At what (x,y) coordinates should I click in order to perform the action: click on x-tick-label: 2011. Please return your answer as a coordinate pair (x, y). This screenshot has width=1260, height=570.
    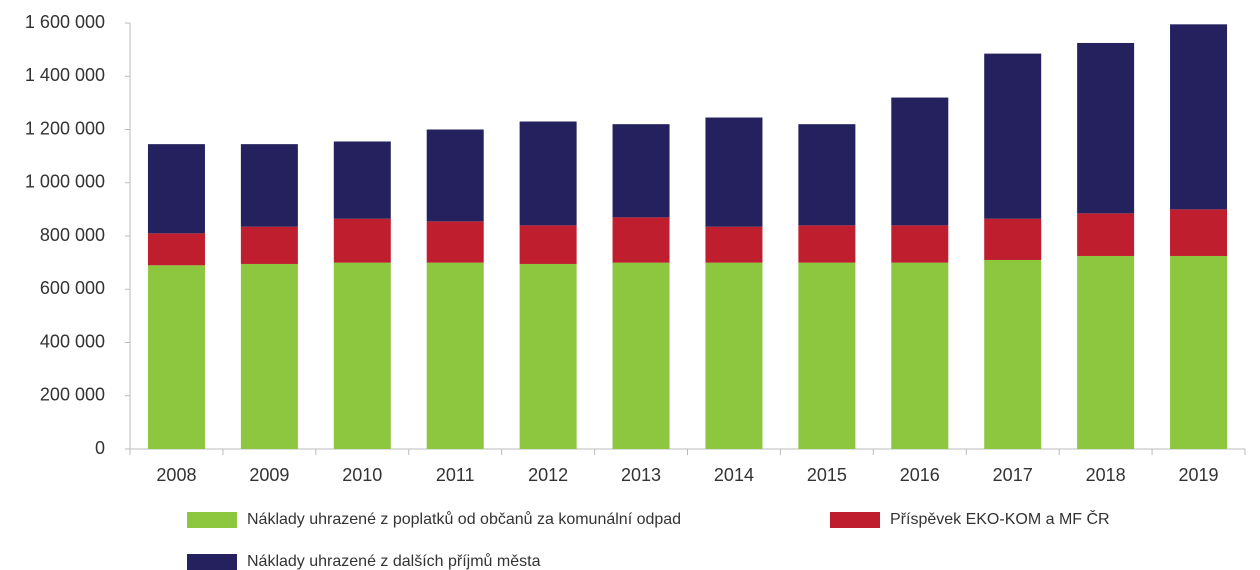
    Looking at the image, I should click on (455, 475).